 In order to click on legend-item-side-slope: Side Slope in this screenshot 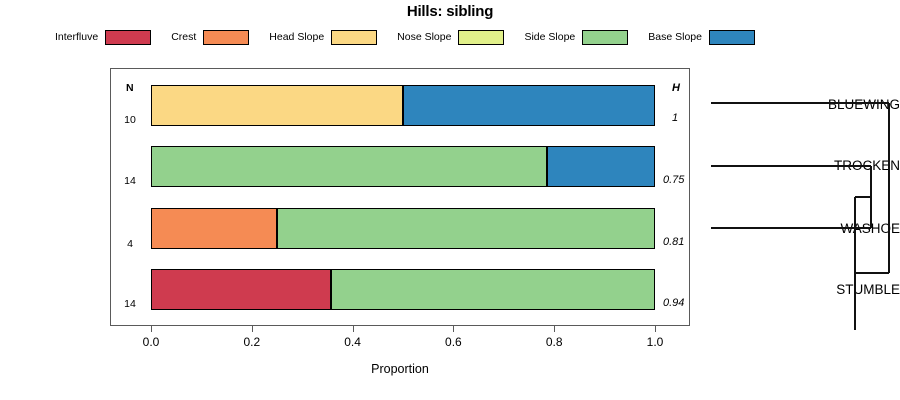, I will do `click(576, 37)`.